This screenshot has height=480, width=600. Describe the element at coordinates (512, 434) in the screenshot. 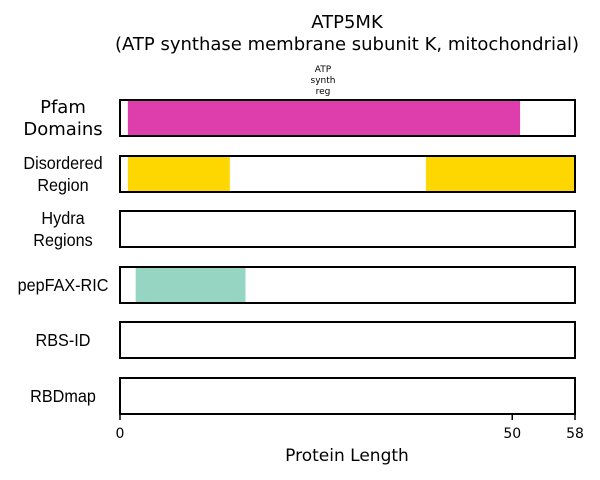

I see `x-tick-label: 50` at that location.